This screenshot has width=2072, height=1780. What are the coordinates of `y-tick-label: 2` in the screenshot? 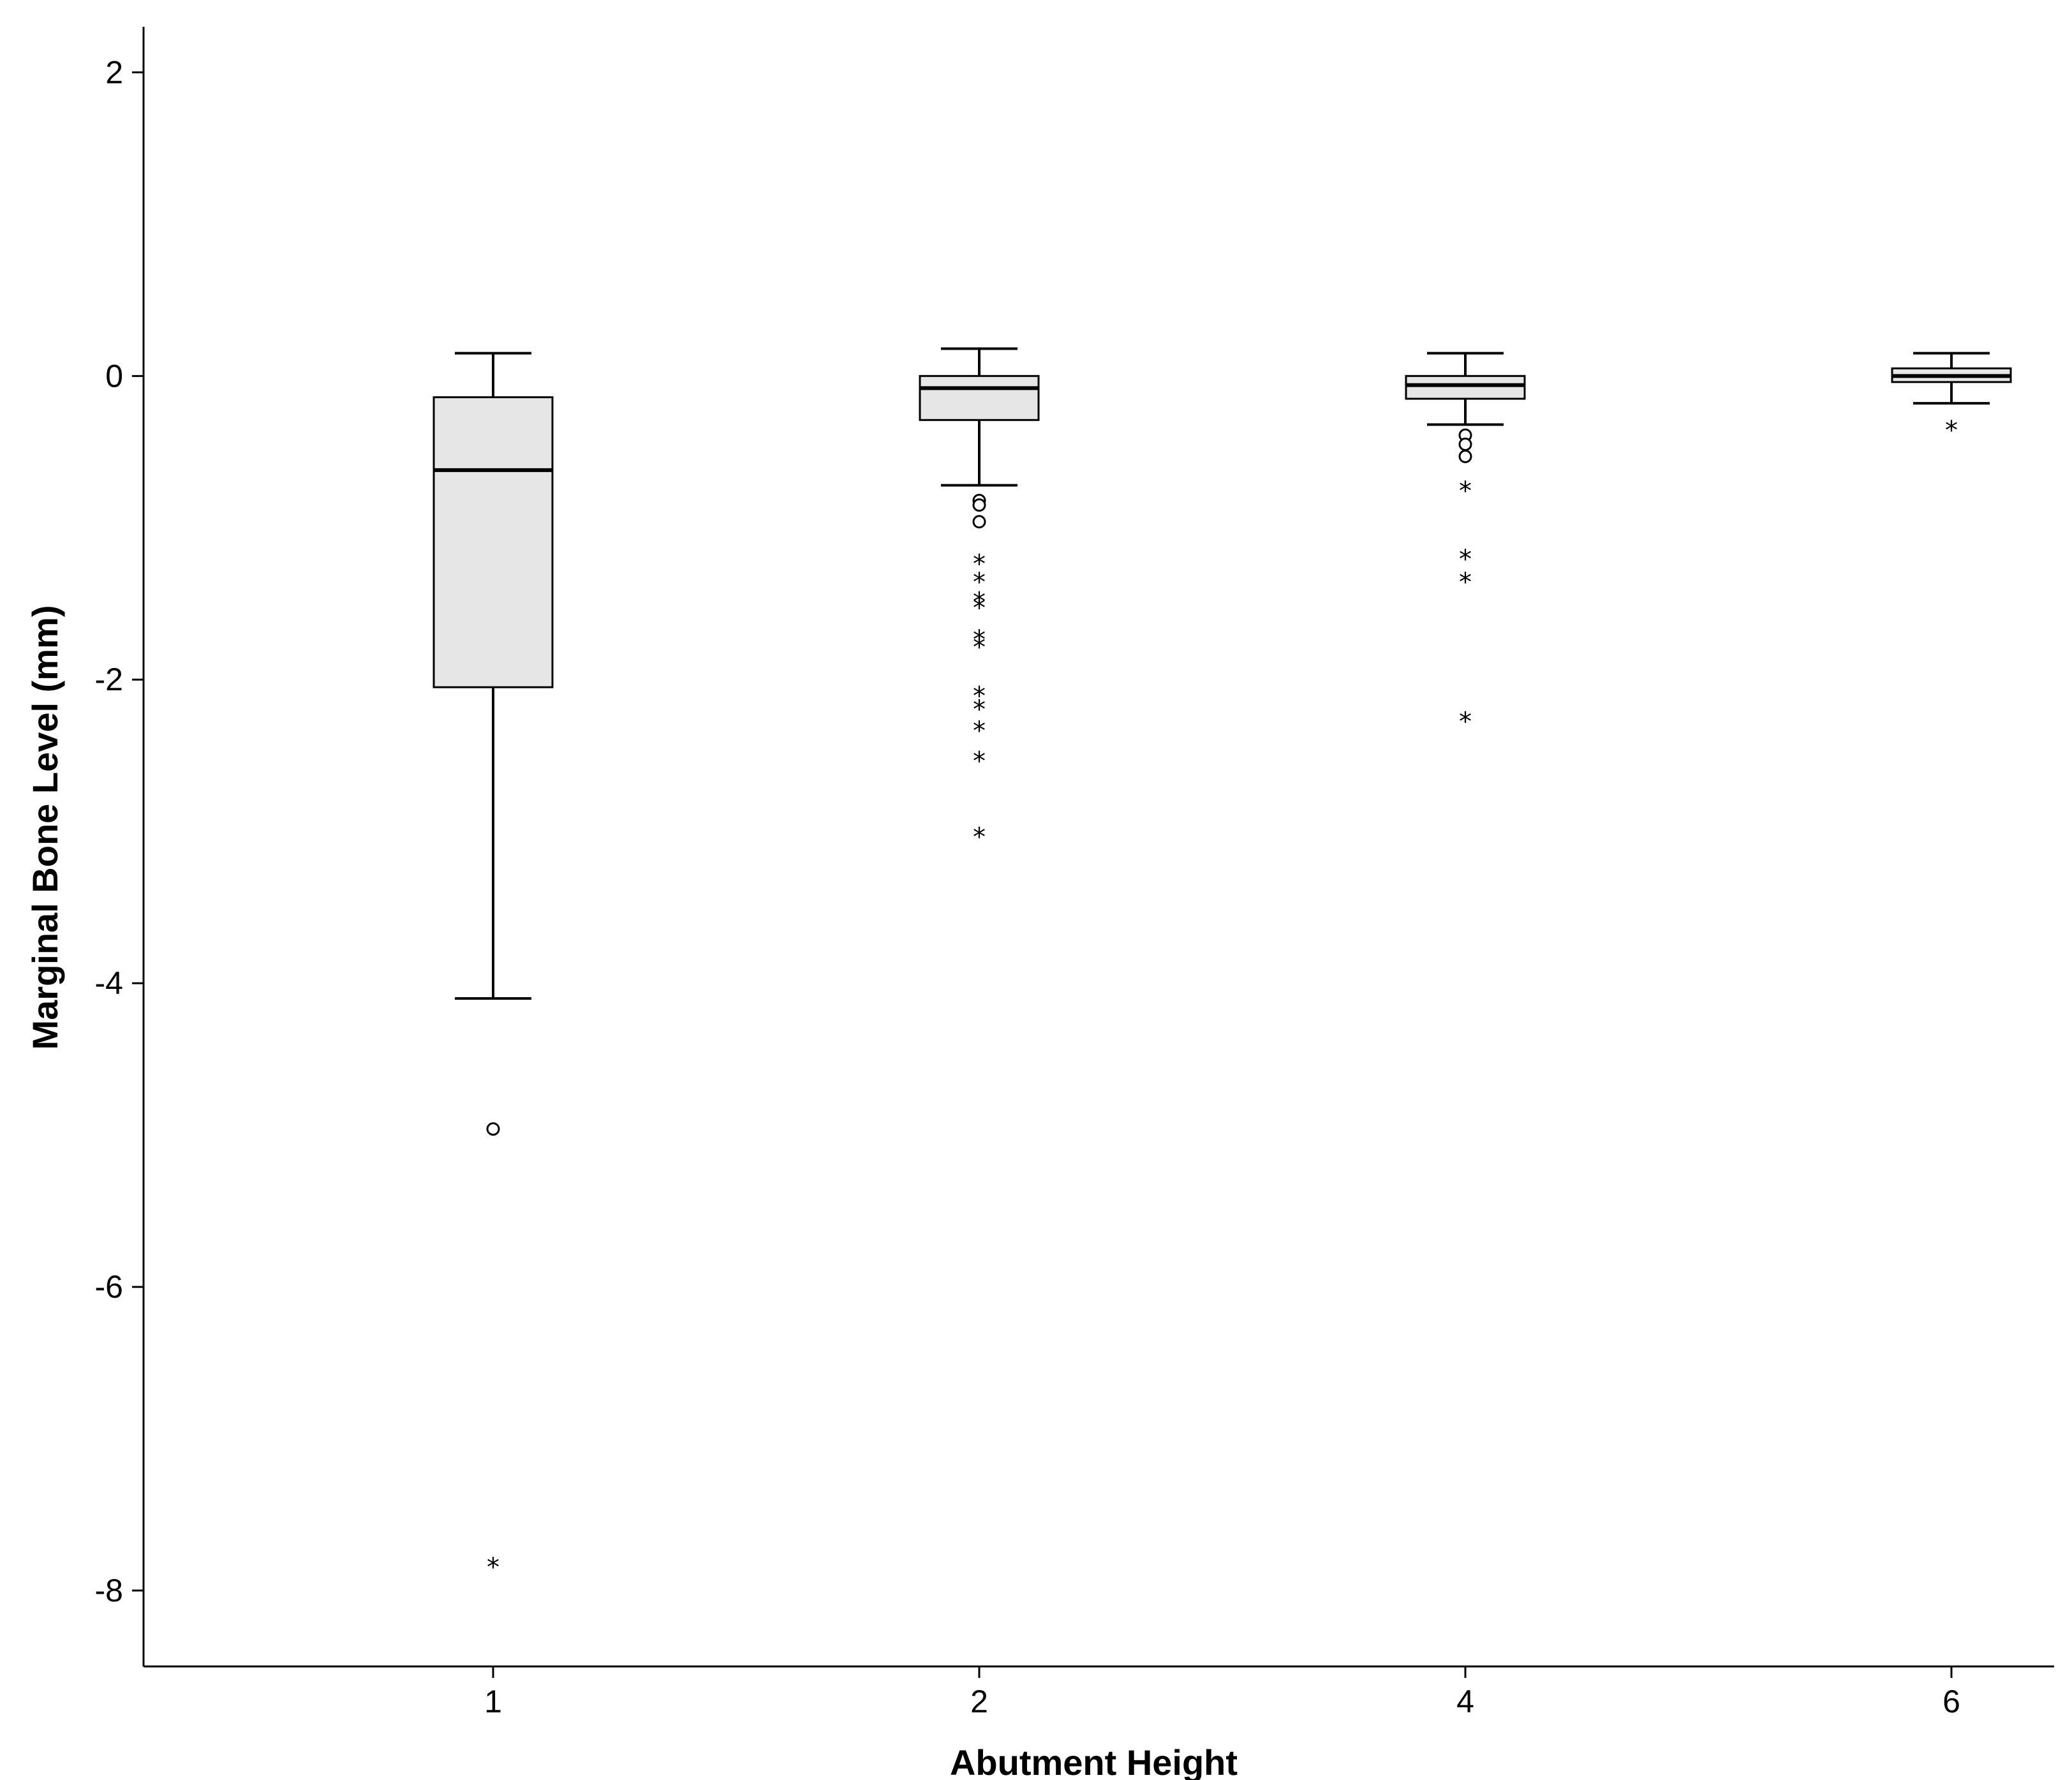 It's located at (114, 72).